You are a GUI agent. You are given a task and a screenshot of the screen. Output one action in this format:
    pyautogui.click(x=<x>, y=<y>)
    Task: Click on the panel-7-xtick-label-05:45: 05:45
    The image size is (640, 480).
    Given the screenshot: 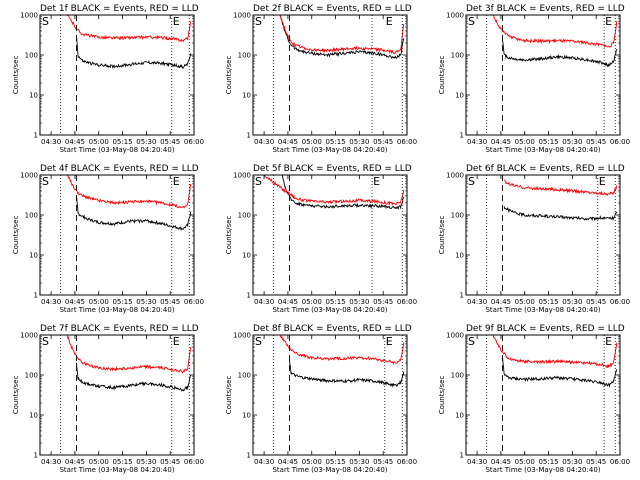 What is the action you would take?
    pyautogui.click(x=170, y=462)
    